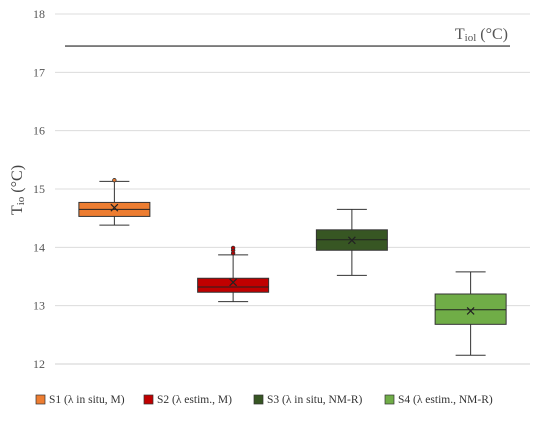 The height and width of the screenshot is (421, 550). I want to click on y-tick-label-13: 13, so click(39, 306).